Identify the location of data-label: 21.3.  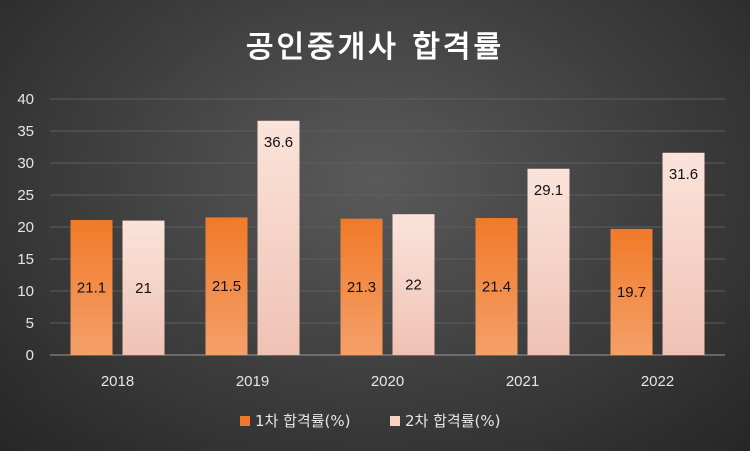
(361, 287).